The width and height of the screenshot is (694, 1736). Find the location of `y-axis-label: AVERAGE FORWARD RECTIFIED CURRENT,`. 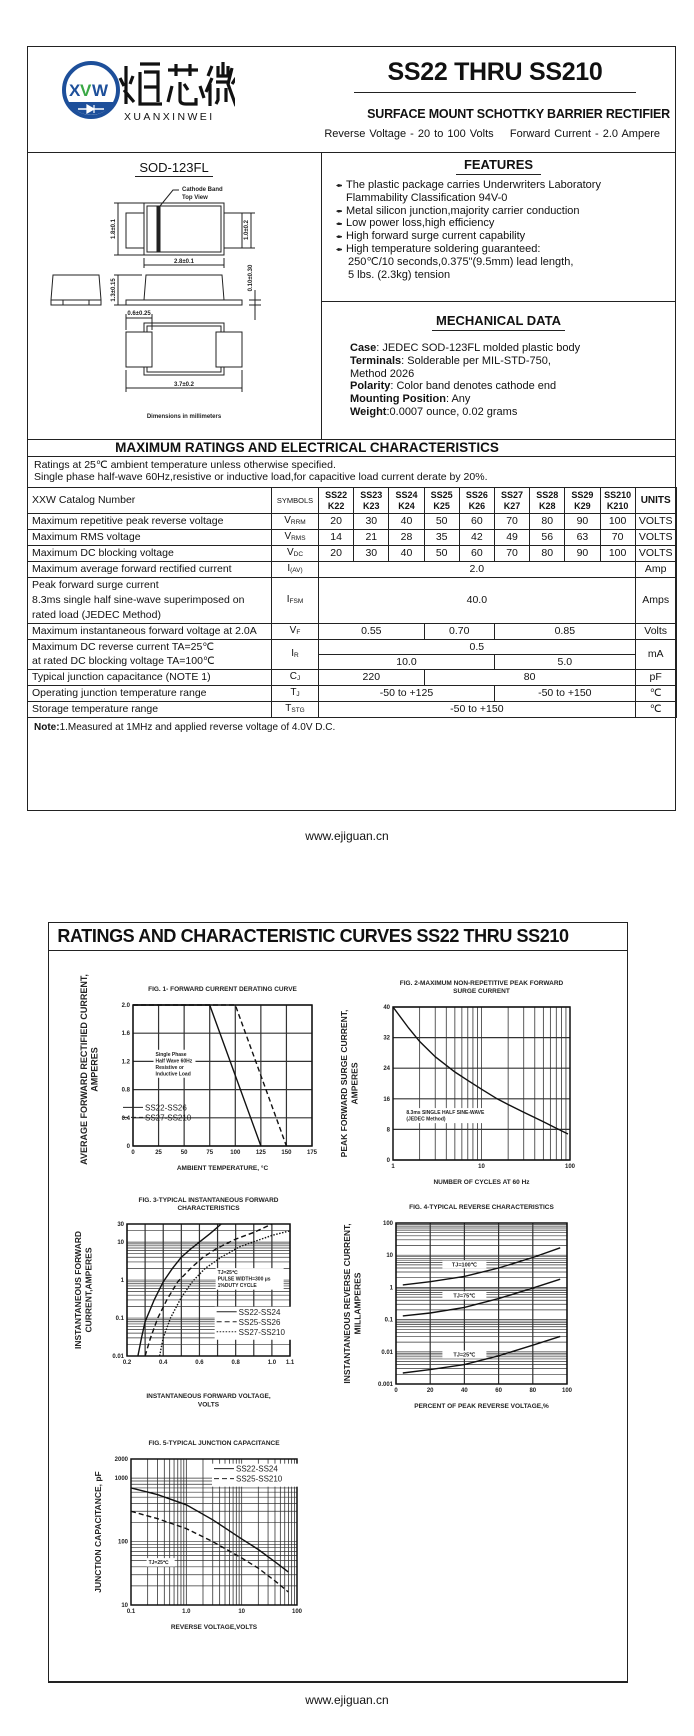

y-axis-label: AVERAGE FORWARD RECTIFIED CURRENT, is located at coordinates (84, 1069).